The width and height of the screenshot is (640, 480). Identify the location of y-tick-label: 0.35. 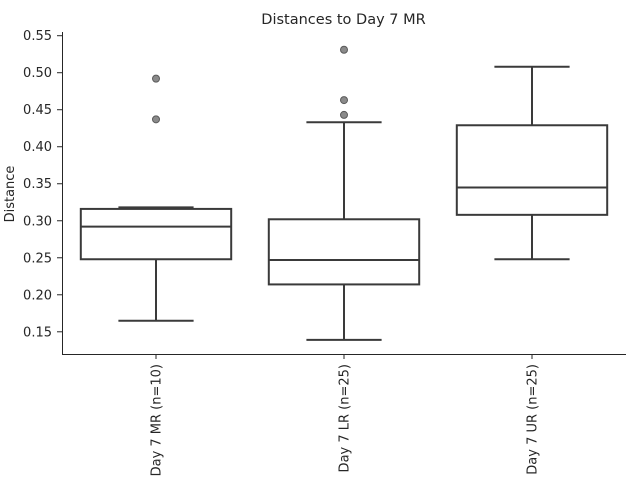
(37, 184).